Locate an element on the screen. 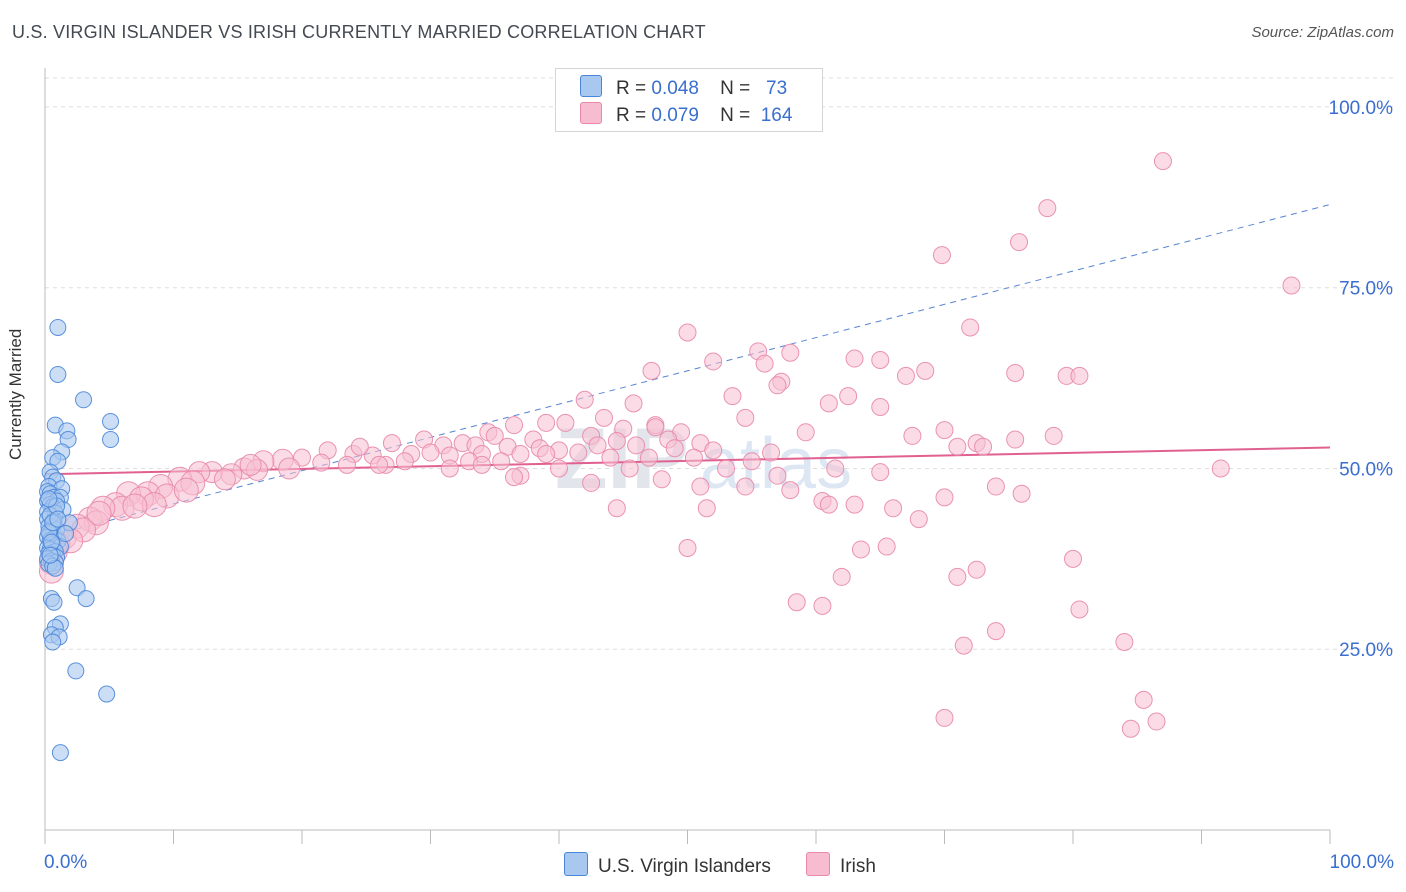 The height and width of the screenshot is (892, 1406). virgin-islander-points is located at coordinates (79, 540).